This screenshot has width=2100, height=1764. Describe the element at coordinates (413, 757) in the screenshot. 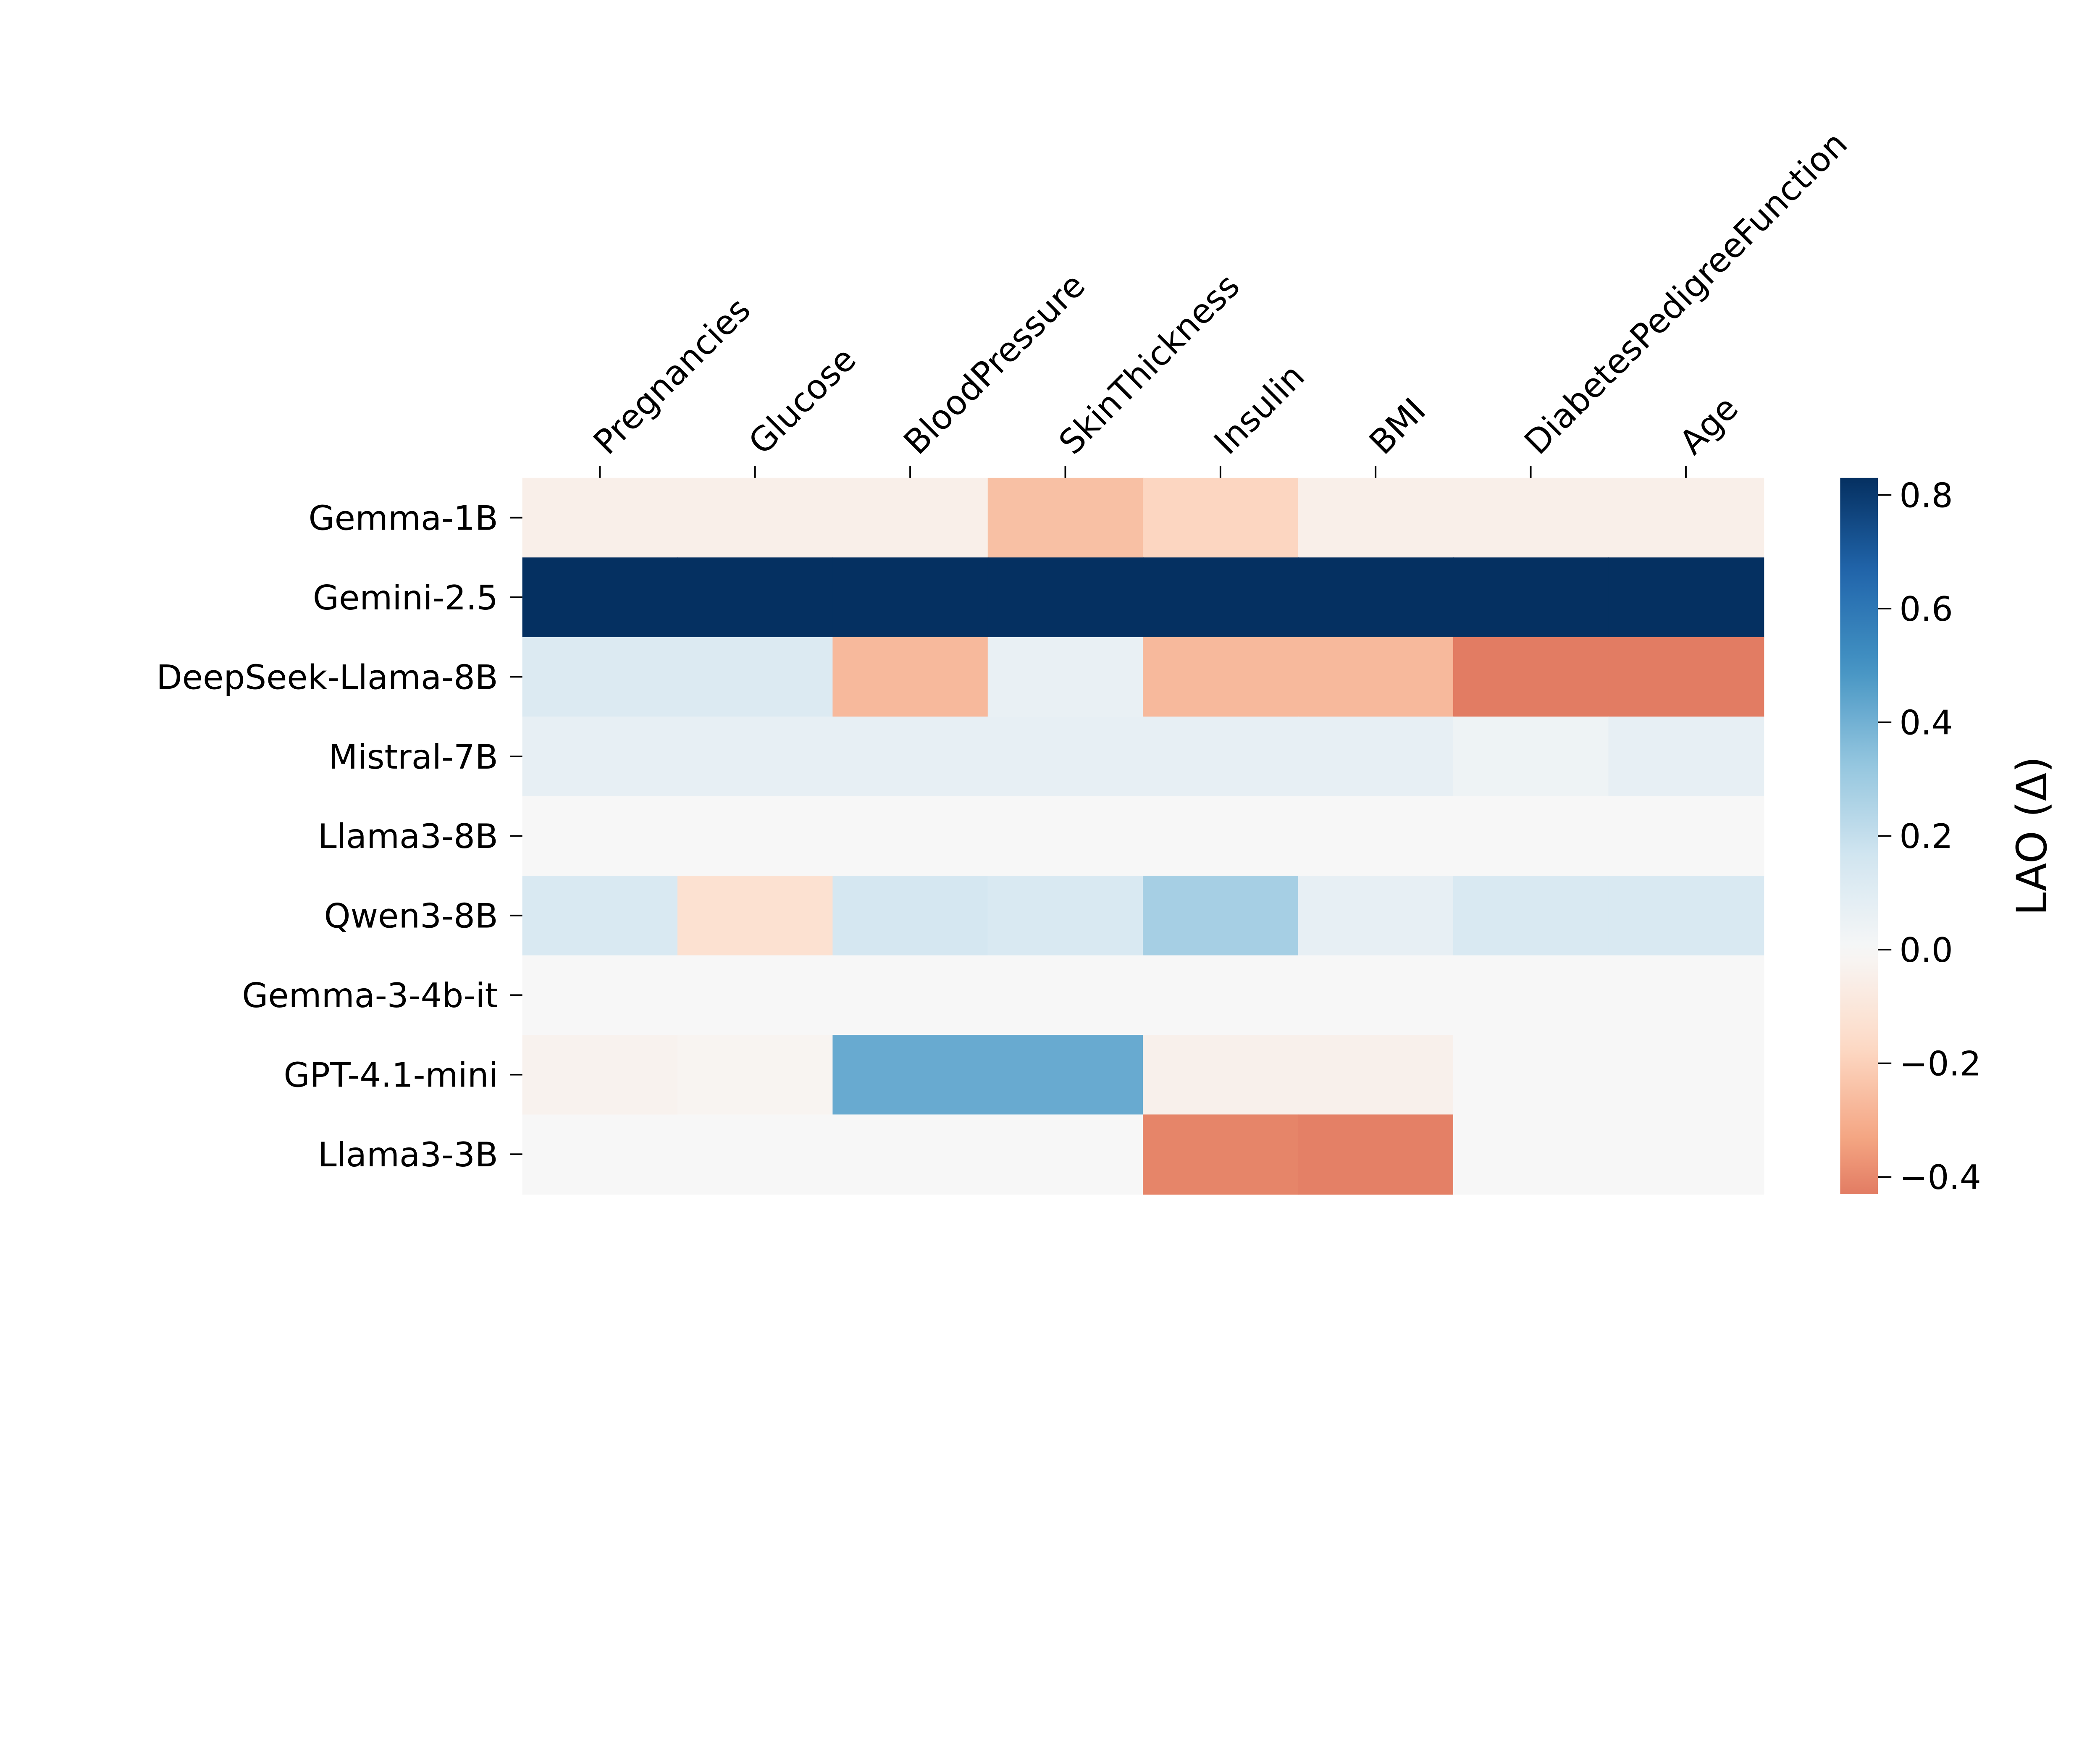

I see `y-tick-label: Mistral-7B` at that location.